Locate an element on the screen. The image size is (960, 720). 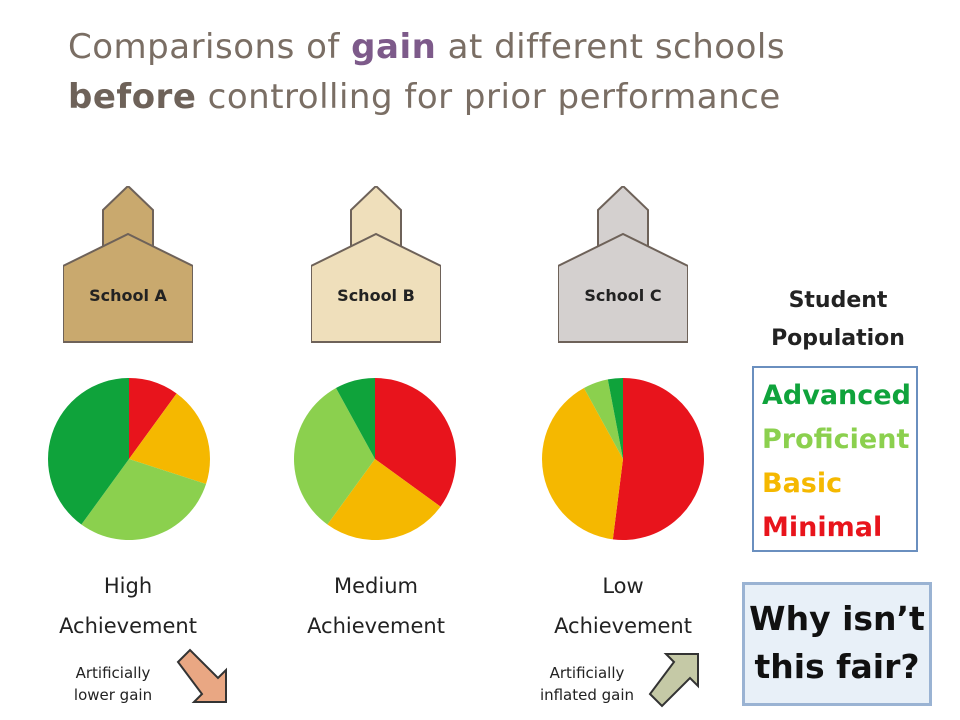
school-a-body is located at coordinates (128, 287).